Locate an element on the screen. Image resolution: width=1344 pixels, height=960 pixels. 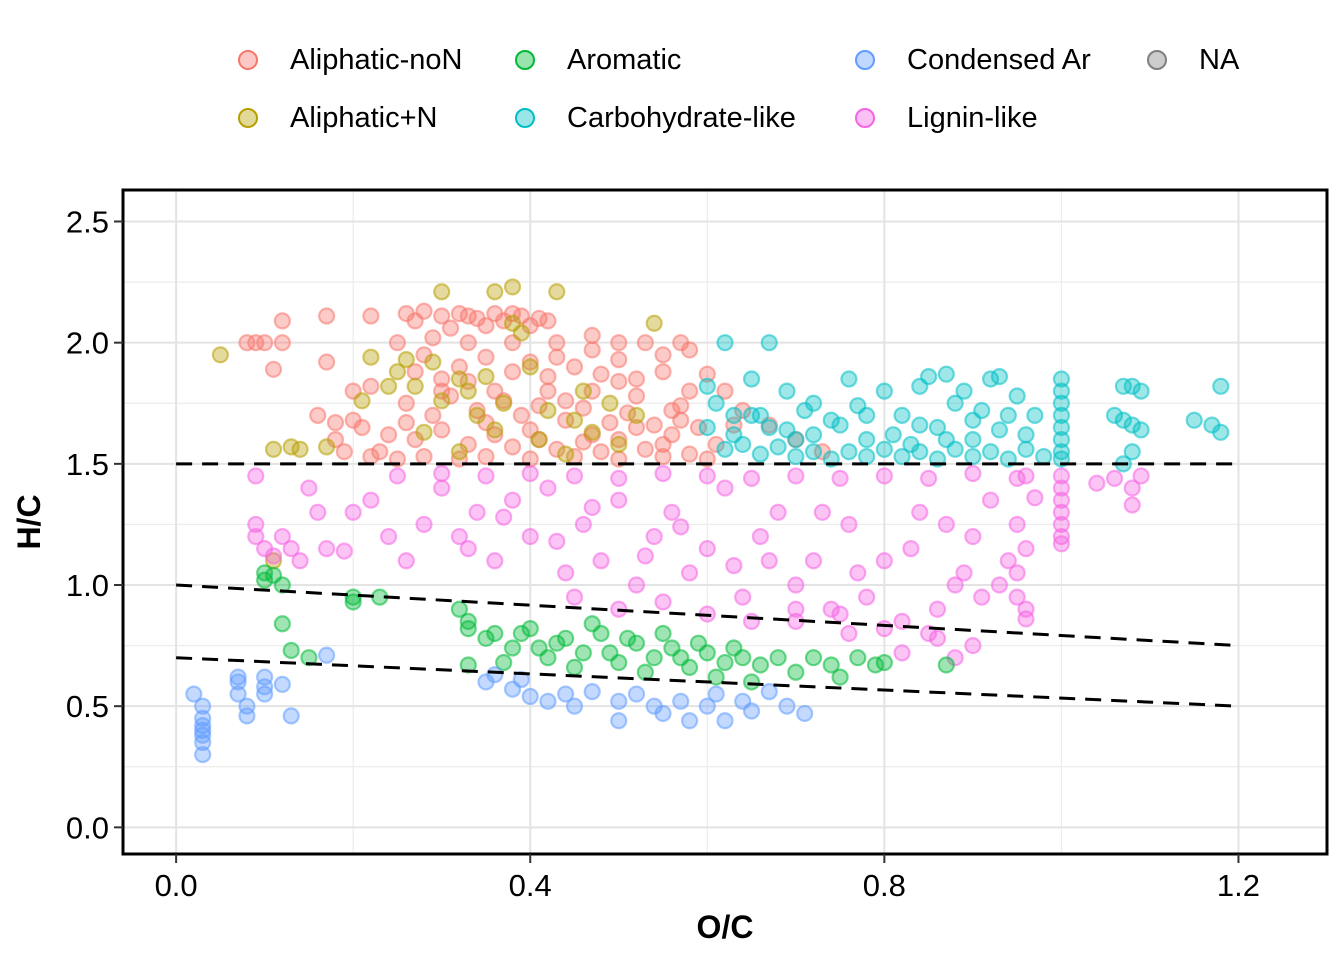
reference-line is located at coordinates (707, 615).